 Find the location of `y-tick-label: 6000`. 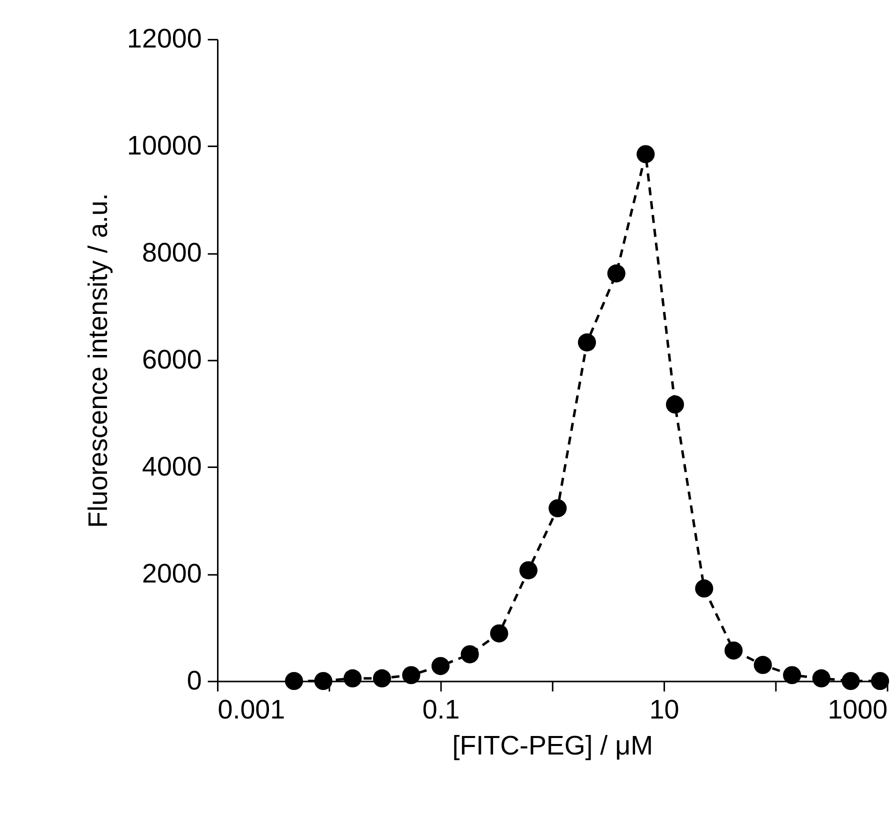

y-tick-label: 6000 is located at coordinates (172, 359).